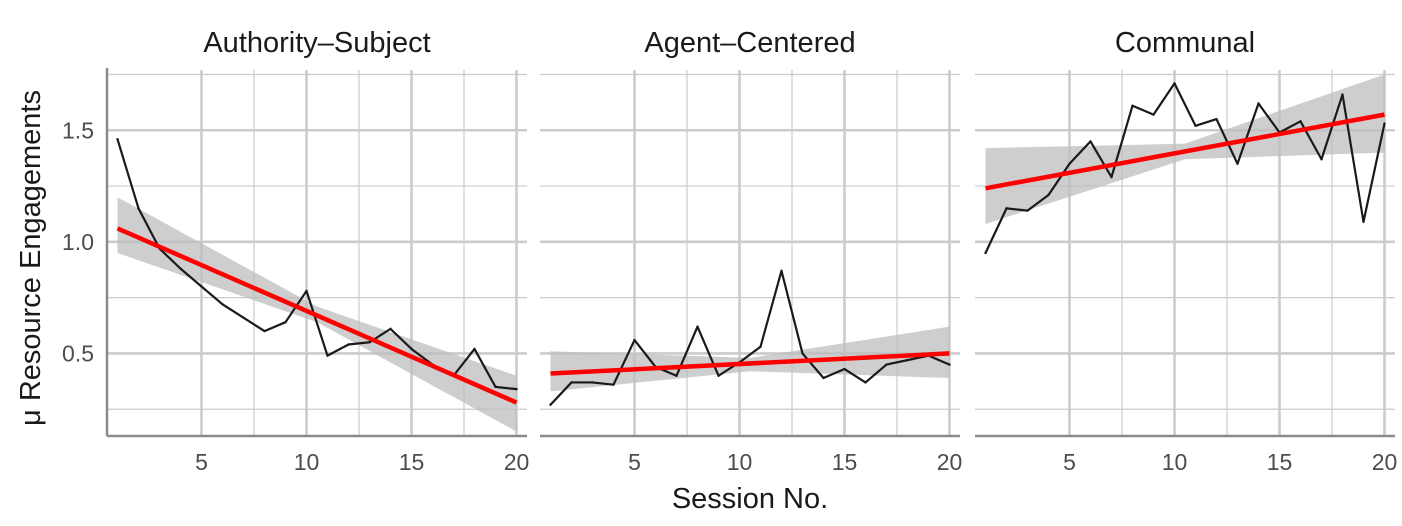 The width and height of the screenshot is (1402, 526). What do you see at coordinates (1185, 43) in the screenshot?
I see `facet-title: Communal` at bounding box center [1185, 43].